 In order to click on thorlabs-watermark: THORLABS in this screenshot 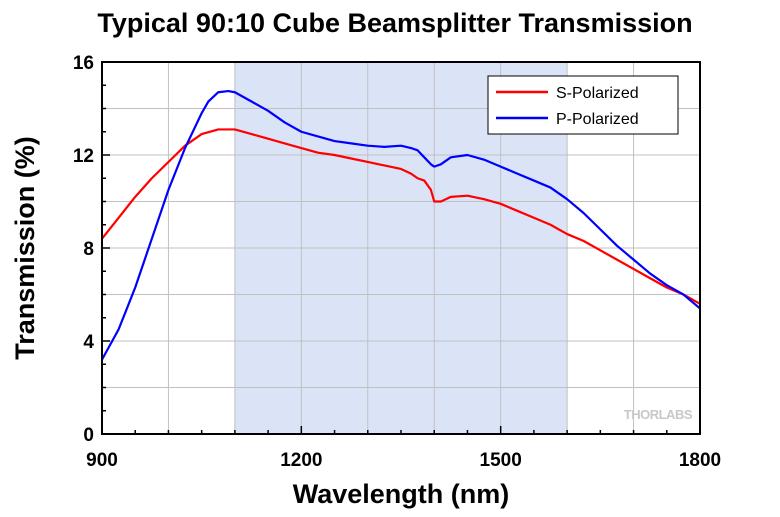, I will do `click(658, 414)`.